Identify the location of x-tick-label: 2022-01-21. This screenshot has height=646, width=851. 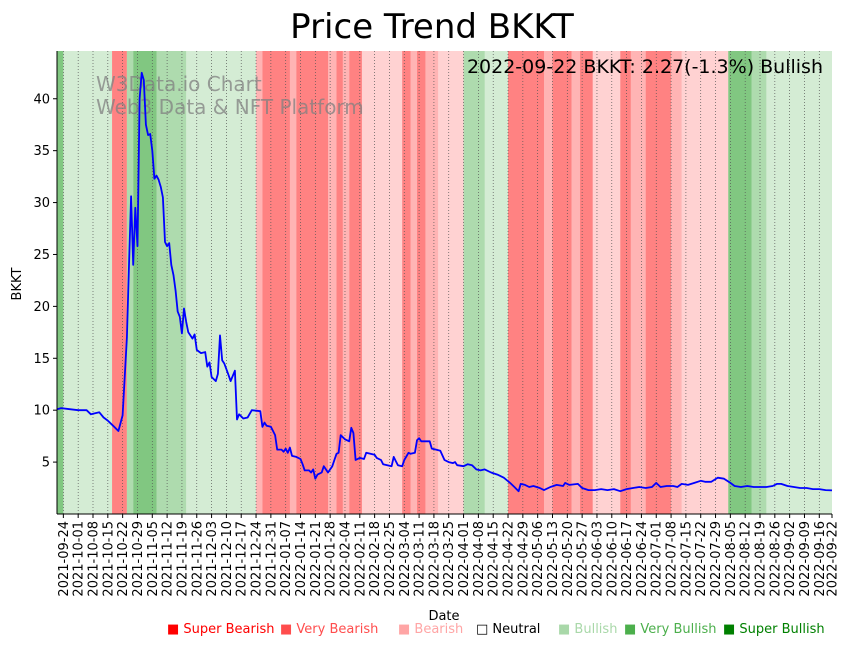
(316, 559).